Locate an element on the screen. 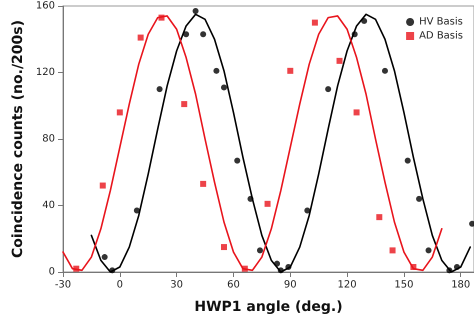 This screenshot has height=324, width=474. y-tick-label: 80 is located at coordinates (48, 139).